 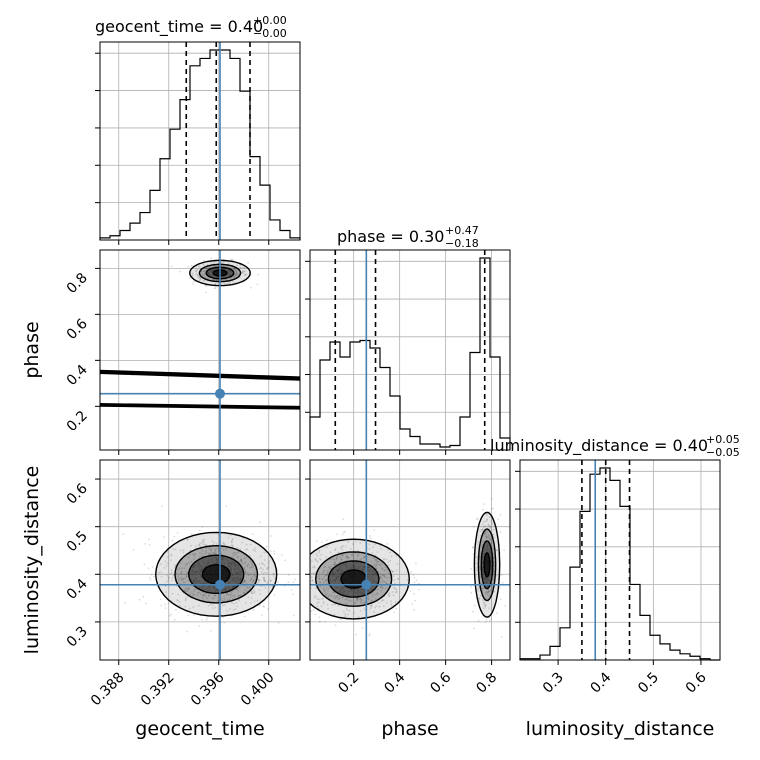 I want to click on histogram-step, so click(x=410, y=353).